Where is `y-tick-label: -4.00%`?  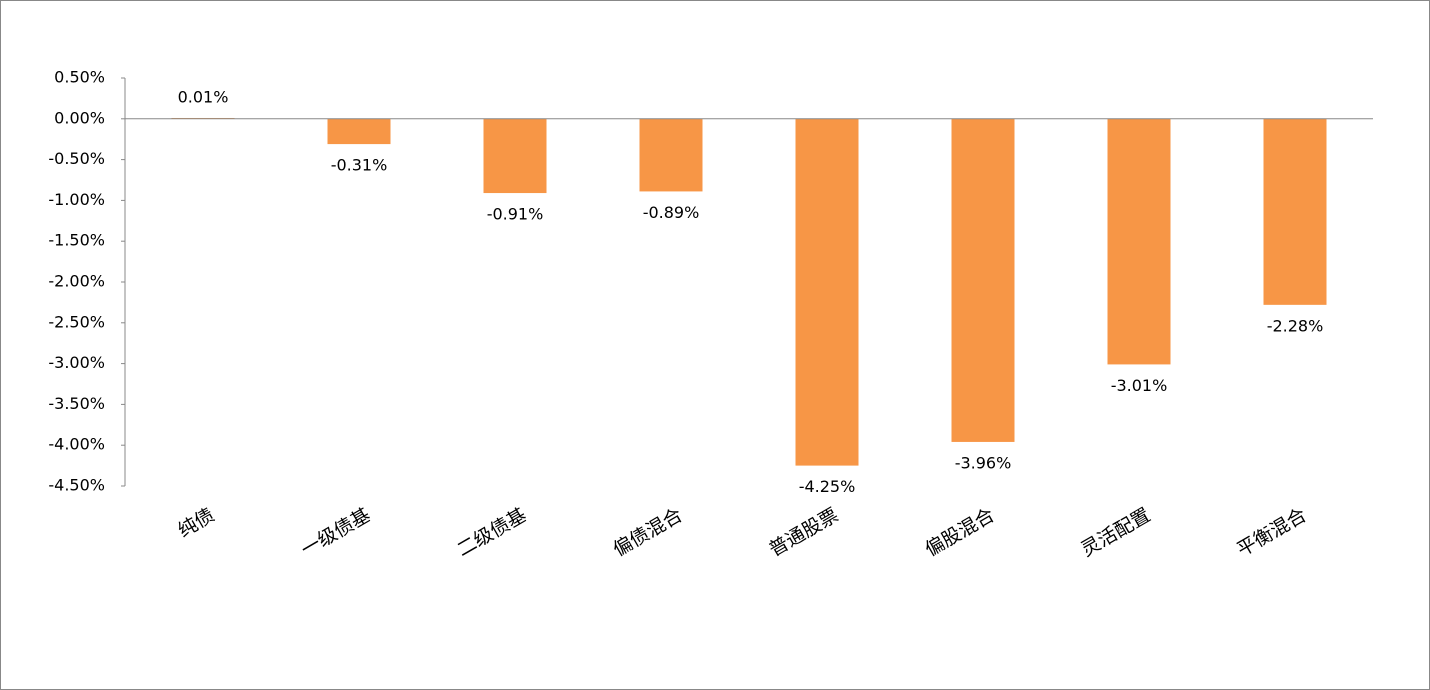 y-tick-label: -4.00% is located at coordinates (76, 444).